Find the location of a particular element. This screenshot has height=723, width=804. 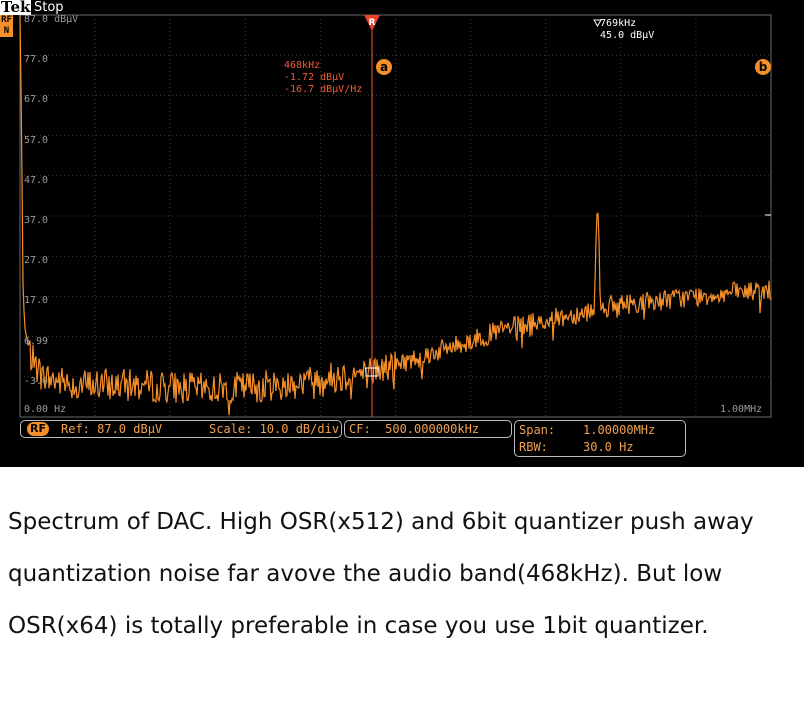

reference-marker-icon is located at coordinates (372, 23).